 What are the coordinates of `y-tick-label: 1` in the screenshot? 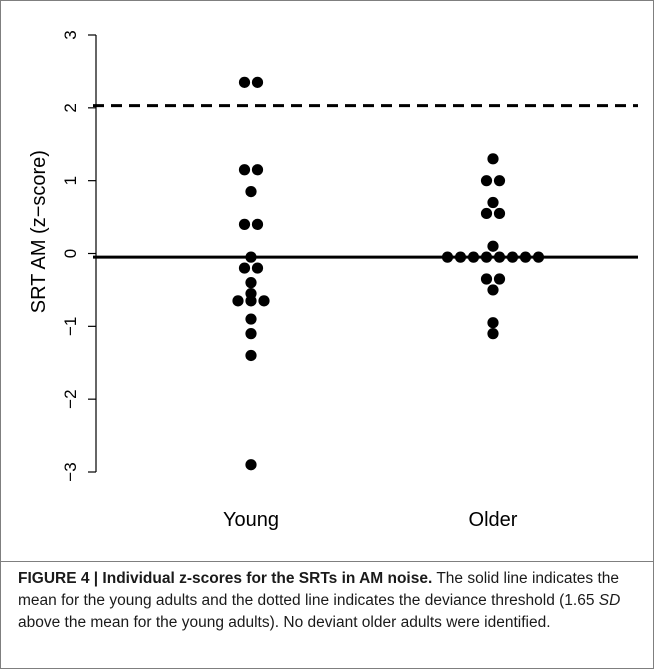 It's located at (70, 180).